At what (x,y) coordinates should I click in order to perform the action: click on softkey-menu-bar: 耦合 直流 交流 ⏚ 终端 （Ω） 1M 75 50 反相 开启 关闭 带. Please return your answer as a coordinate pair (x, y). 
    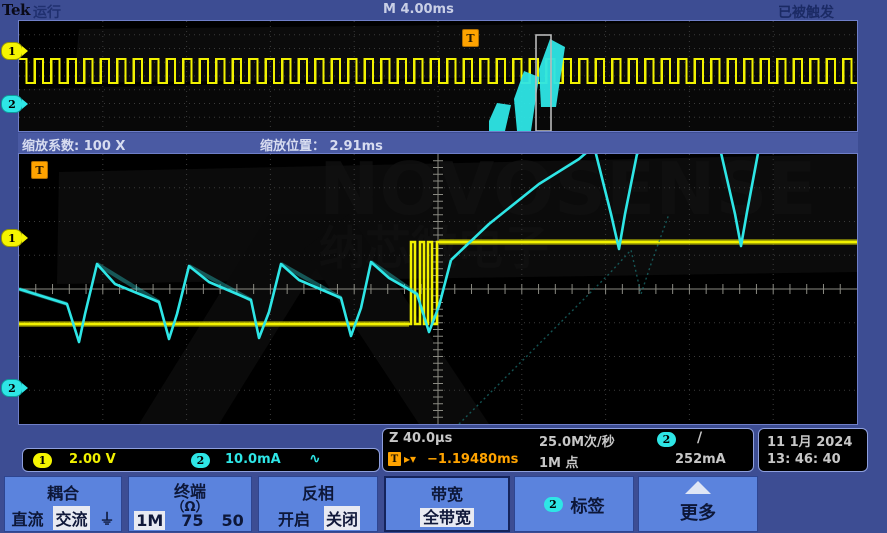
    Looking at the image, I should click on (443, 503).